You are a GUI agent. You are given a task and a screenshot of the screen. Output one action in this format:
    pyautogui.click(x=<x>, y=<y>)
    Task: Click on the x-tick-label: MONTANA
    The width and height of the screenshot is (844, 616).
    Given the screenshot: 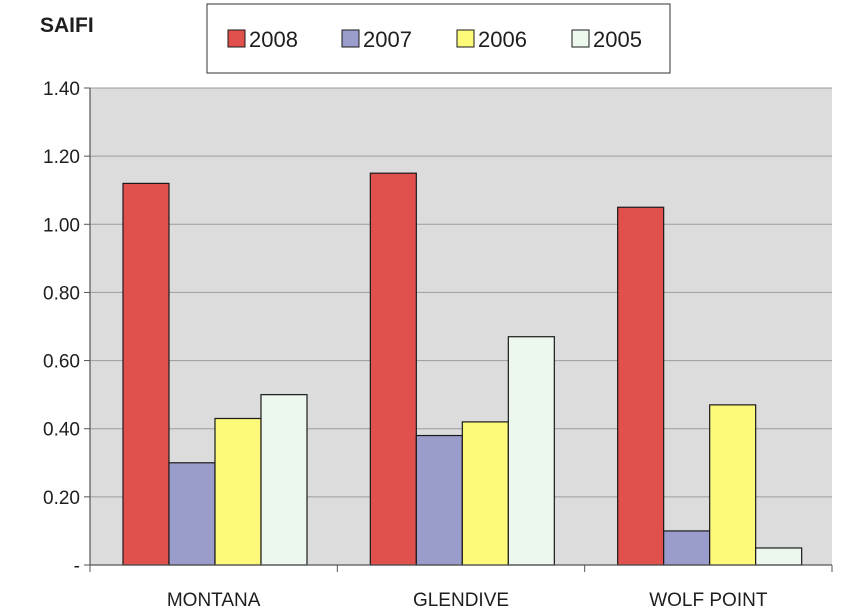 What is the action you would take?
    pyautogui.click(x=214, y=600)
    